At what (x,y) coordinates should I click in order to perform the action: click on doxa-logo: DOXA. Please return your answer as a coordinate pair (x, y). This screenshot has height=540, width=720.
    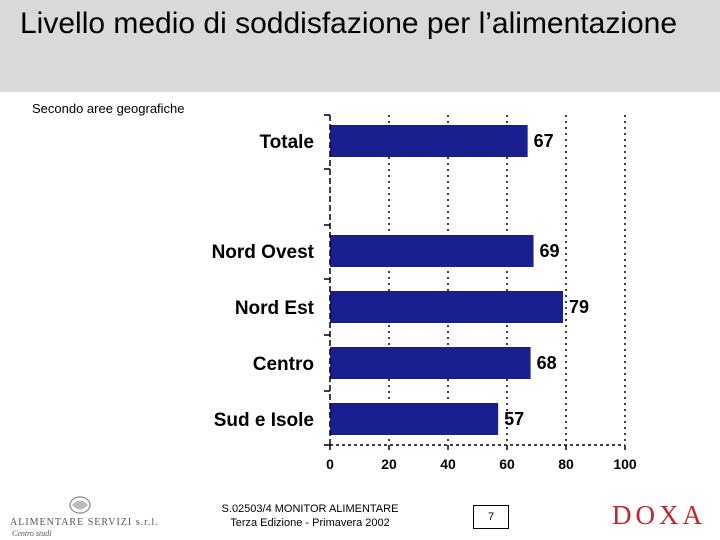
    Looking at the image, I should click on (659, 515).